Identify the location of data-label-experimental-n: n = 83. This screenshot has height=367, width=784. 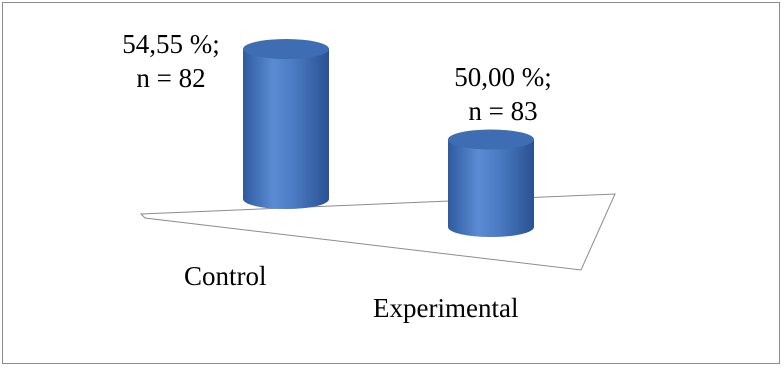
(503, 111).